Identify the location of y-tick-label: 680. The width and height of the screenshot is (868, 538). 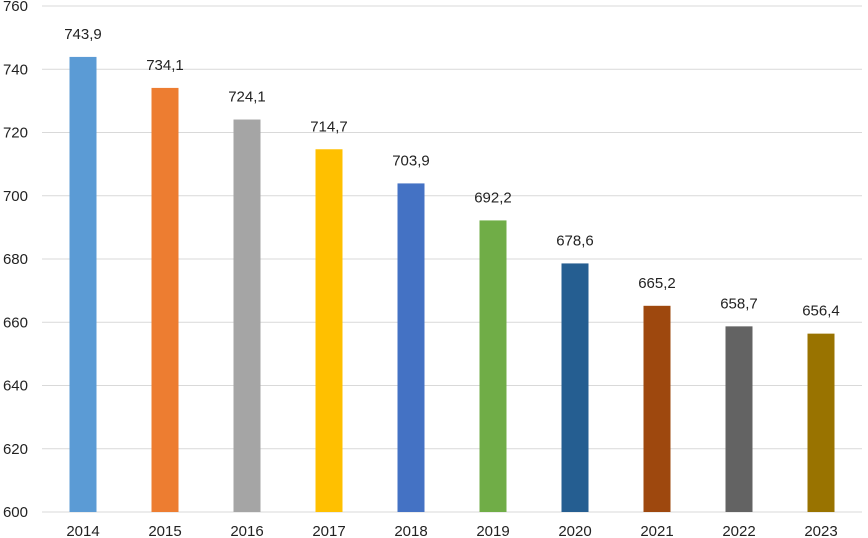
(15, 259).